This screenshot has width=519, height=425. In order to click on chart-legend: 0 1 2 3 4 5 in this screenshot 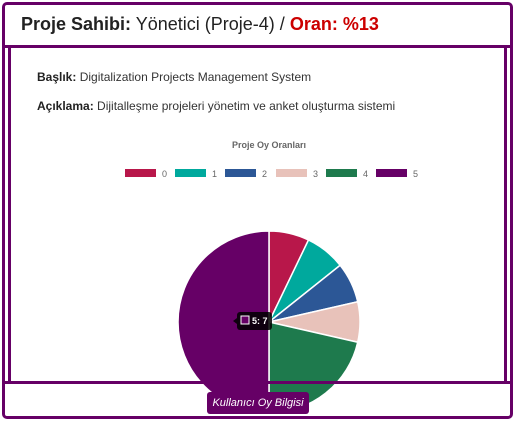, I will do `click(271, 174)`.